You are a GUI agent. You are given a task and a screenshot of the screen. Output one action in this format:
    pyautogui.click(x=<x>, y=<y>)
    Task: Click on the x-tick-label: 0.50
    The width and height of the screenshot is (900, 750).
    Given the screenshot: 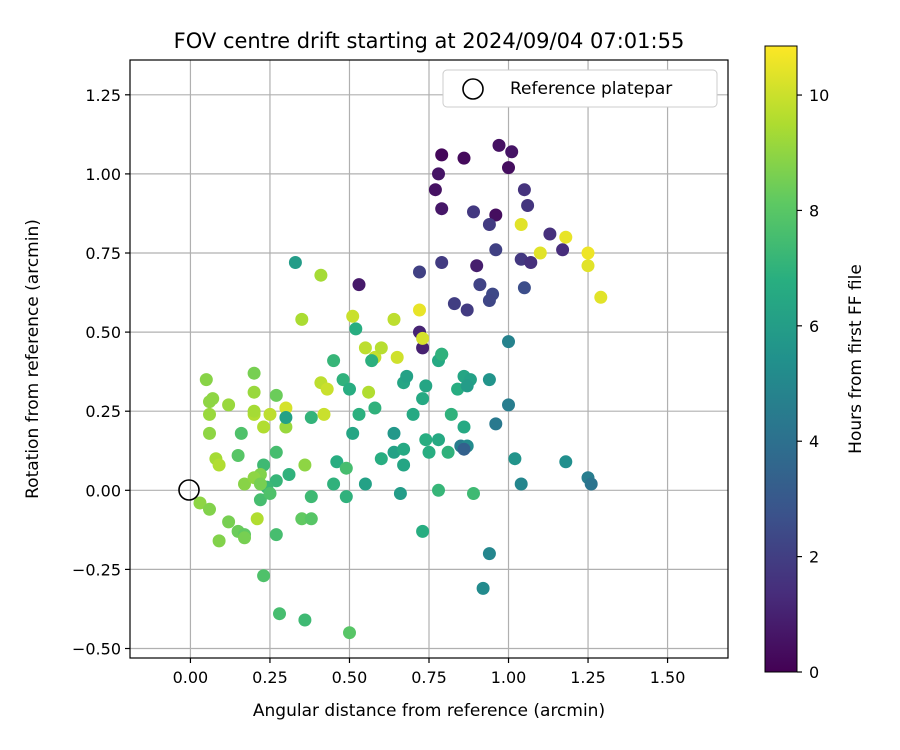 What is the action you would take?
    pyautogui.click(x=350, y=677)
    